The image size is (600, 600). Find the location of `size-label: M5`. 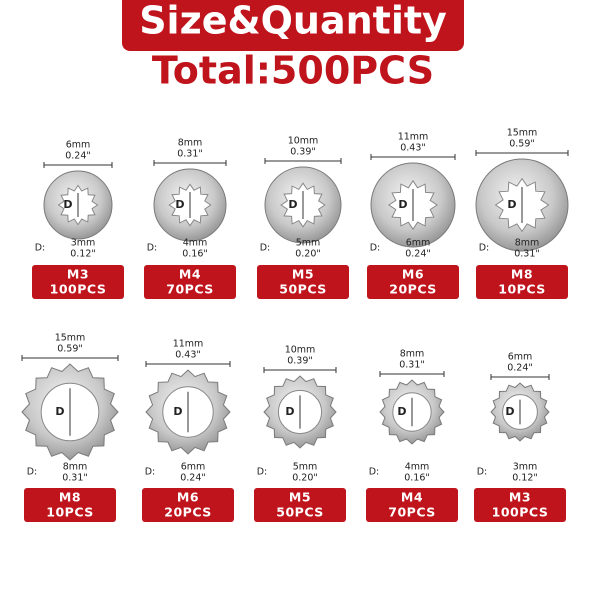

size-label: M5 is located at coordinates (303, 274).